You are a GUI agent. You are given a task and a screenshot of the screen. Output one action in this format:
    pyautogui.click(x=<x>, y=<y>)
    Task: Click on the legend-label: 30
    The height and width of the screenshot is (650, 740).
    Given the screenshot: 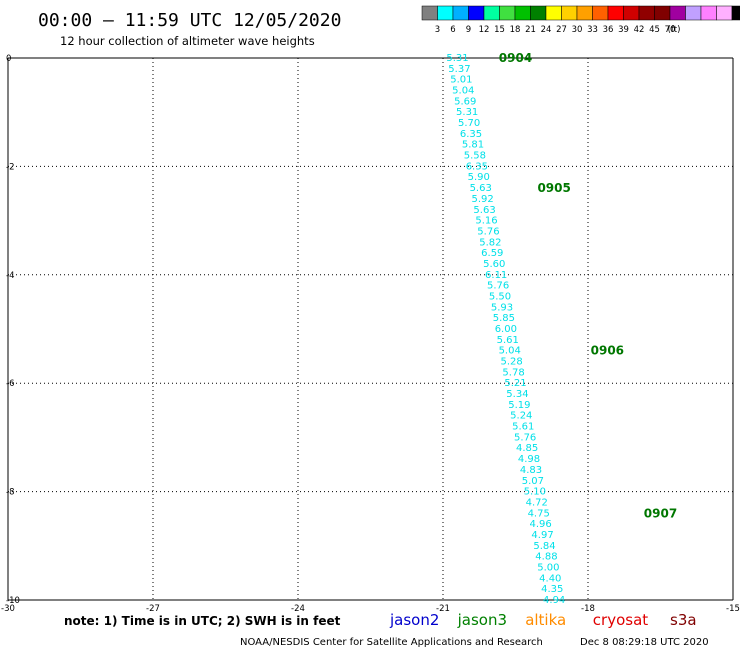 What is the action you would take?
    pyautogui.click(x=577, y=30)
    